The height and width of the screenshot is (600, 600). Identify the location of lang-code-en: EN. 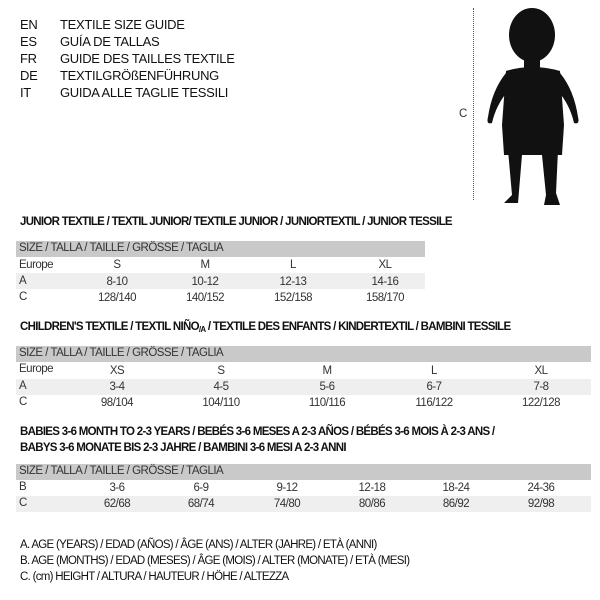
(29, 24).